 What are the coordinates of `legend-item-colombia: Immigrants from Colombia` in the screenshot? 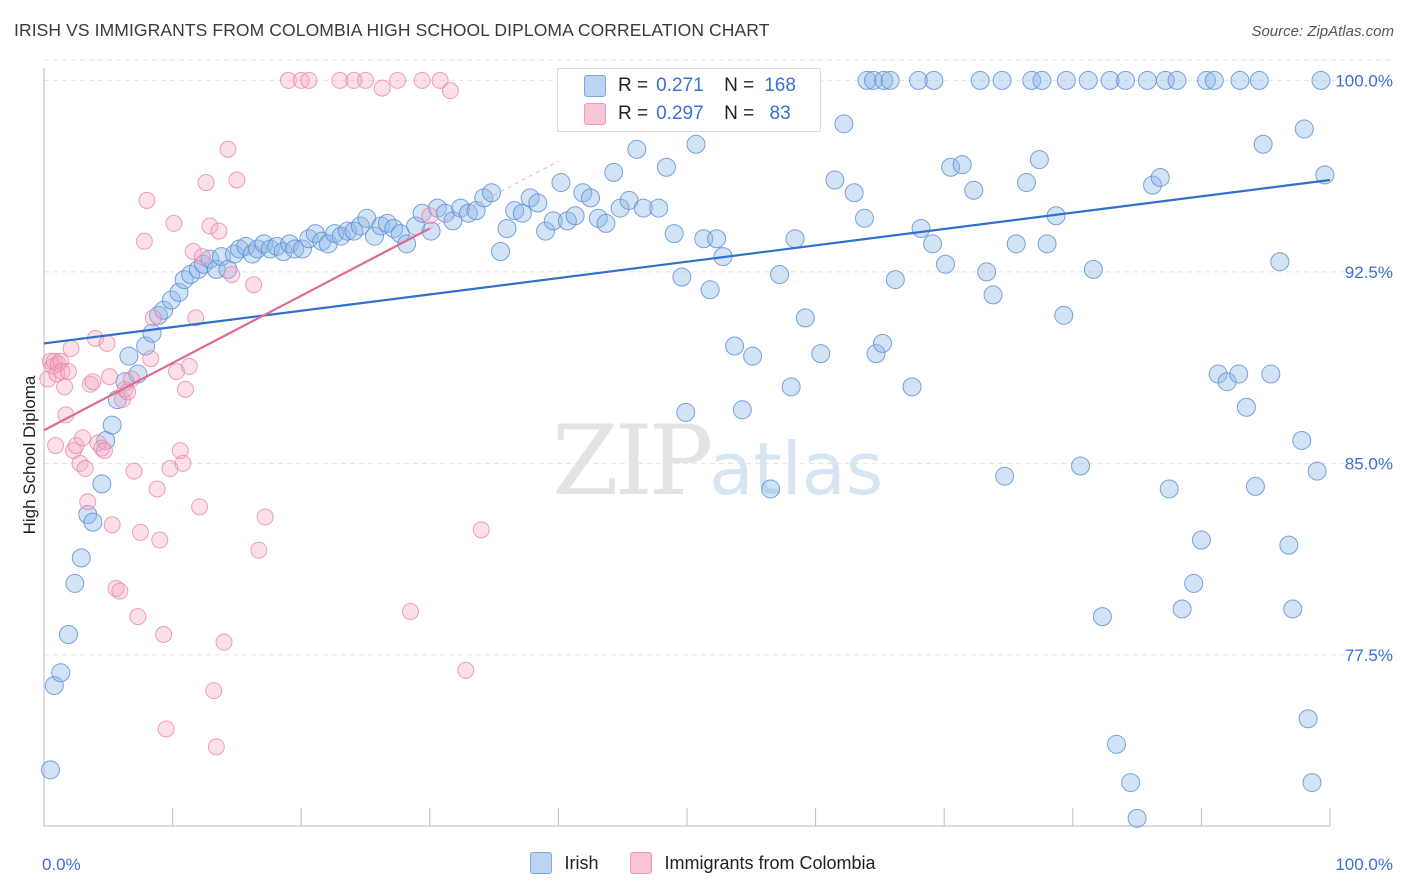 It's located at (753, 863).